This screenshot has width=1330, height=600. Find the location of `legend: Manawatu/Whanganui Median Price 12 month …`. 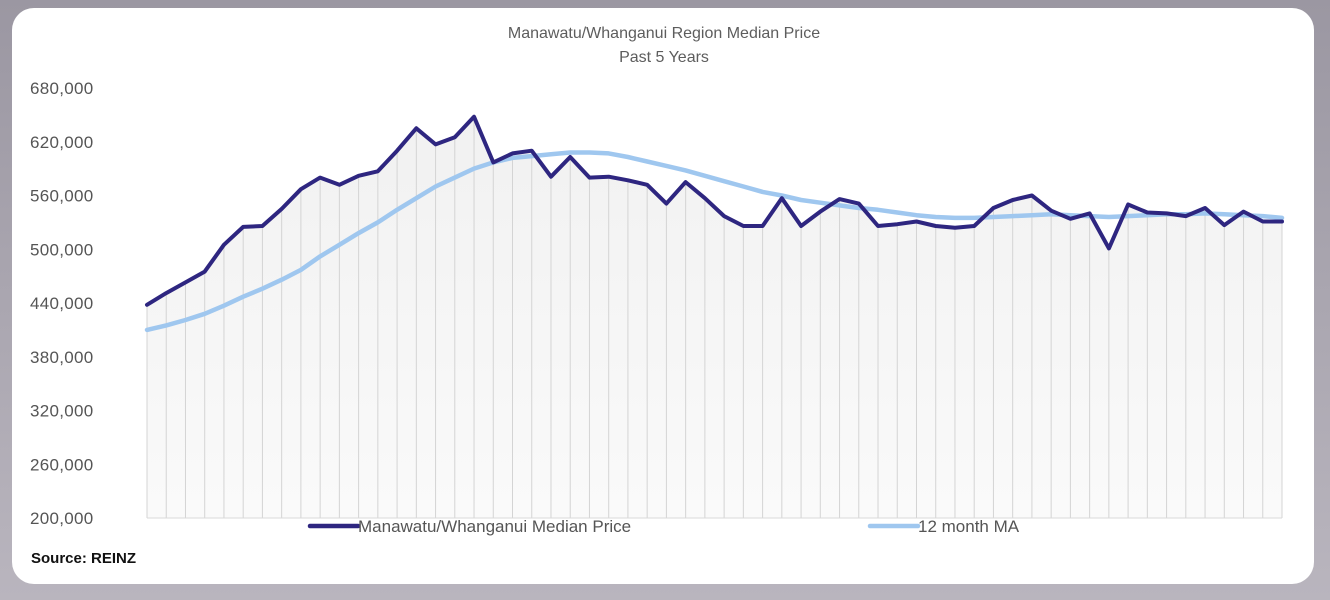

legend: Manawatu/Whanganui Median Price 12 month … is located at coordinates (663, 526).